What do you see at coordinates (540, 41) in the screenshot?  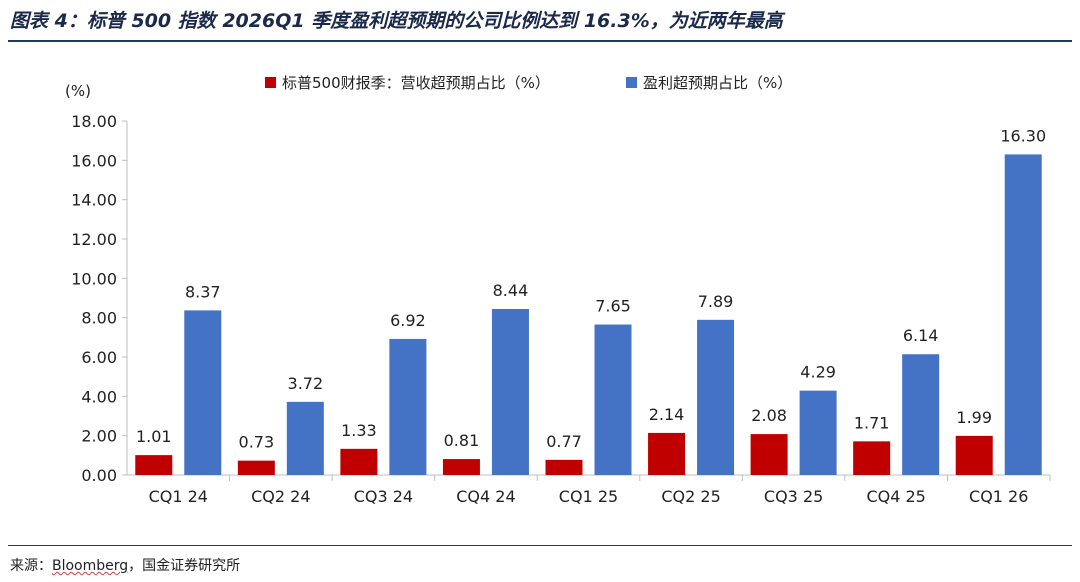 I see `title-rule` at bounding box center [540, 41].